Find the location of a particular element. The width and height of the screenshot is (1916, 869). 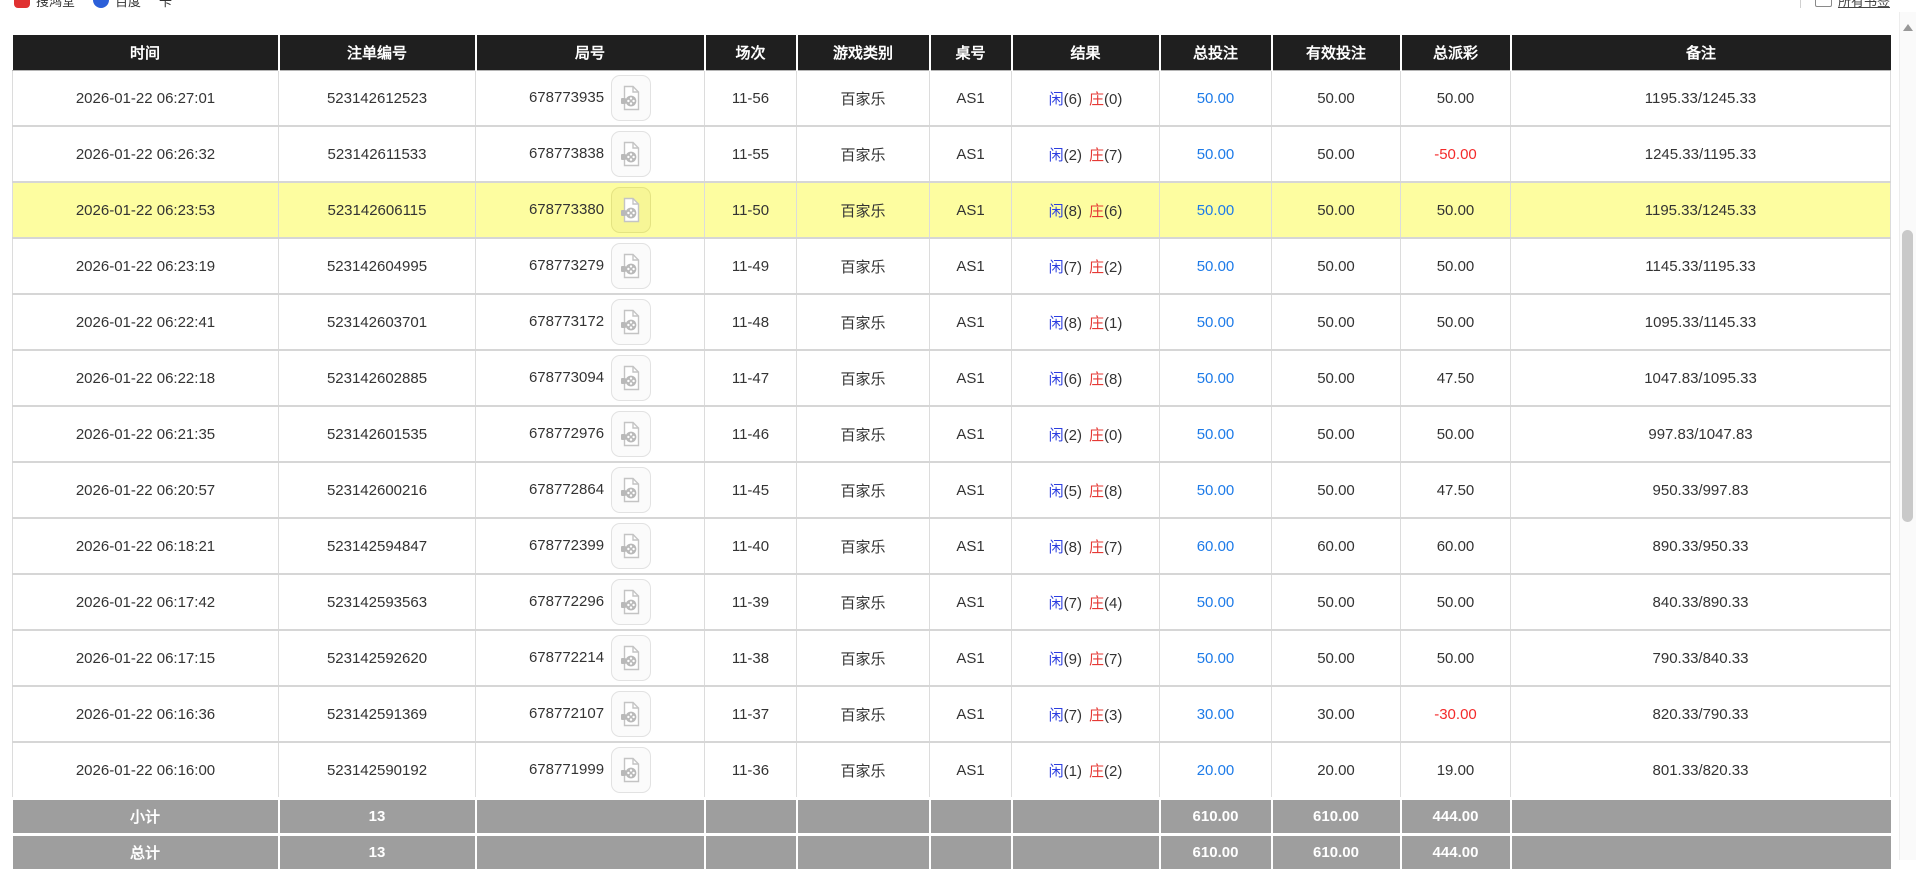

remark-cell: 1245.33/1195.33 is located at coordinates (1701, 154).